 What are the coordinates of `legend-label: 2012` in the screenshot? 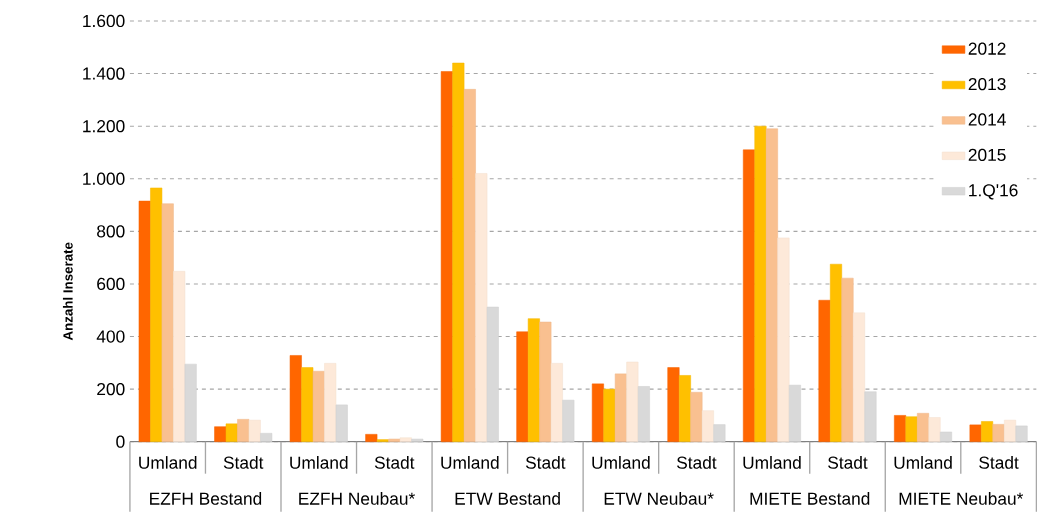 It's located at (987, 48).